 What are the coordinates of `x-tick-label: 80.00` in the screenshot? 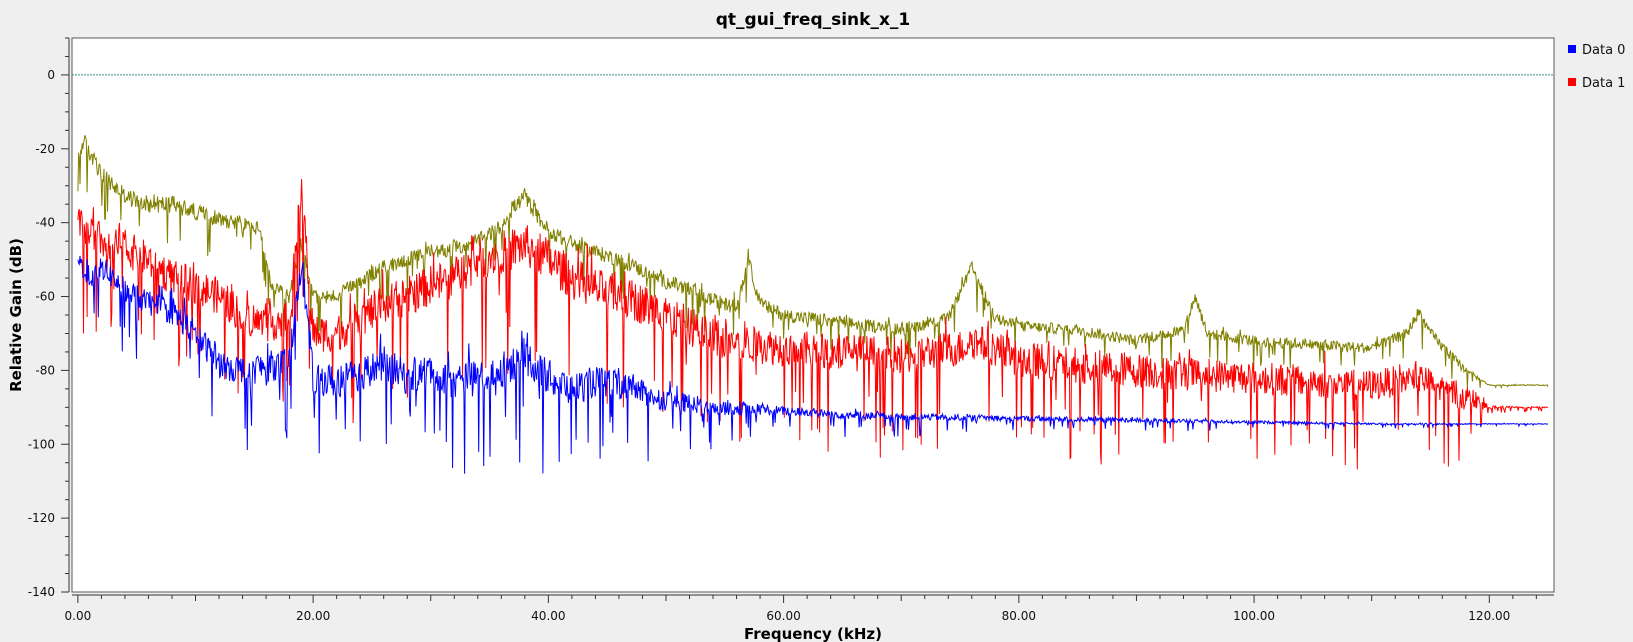 It's located at (1019, 616).